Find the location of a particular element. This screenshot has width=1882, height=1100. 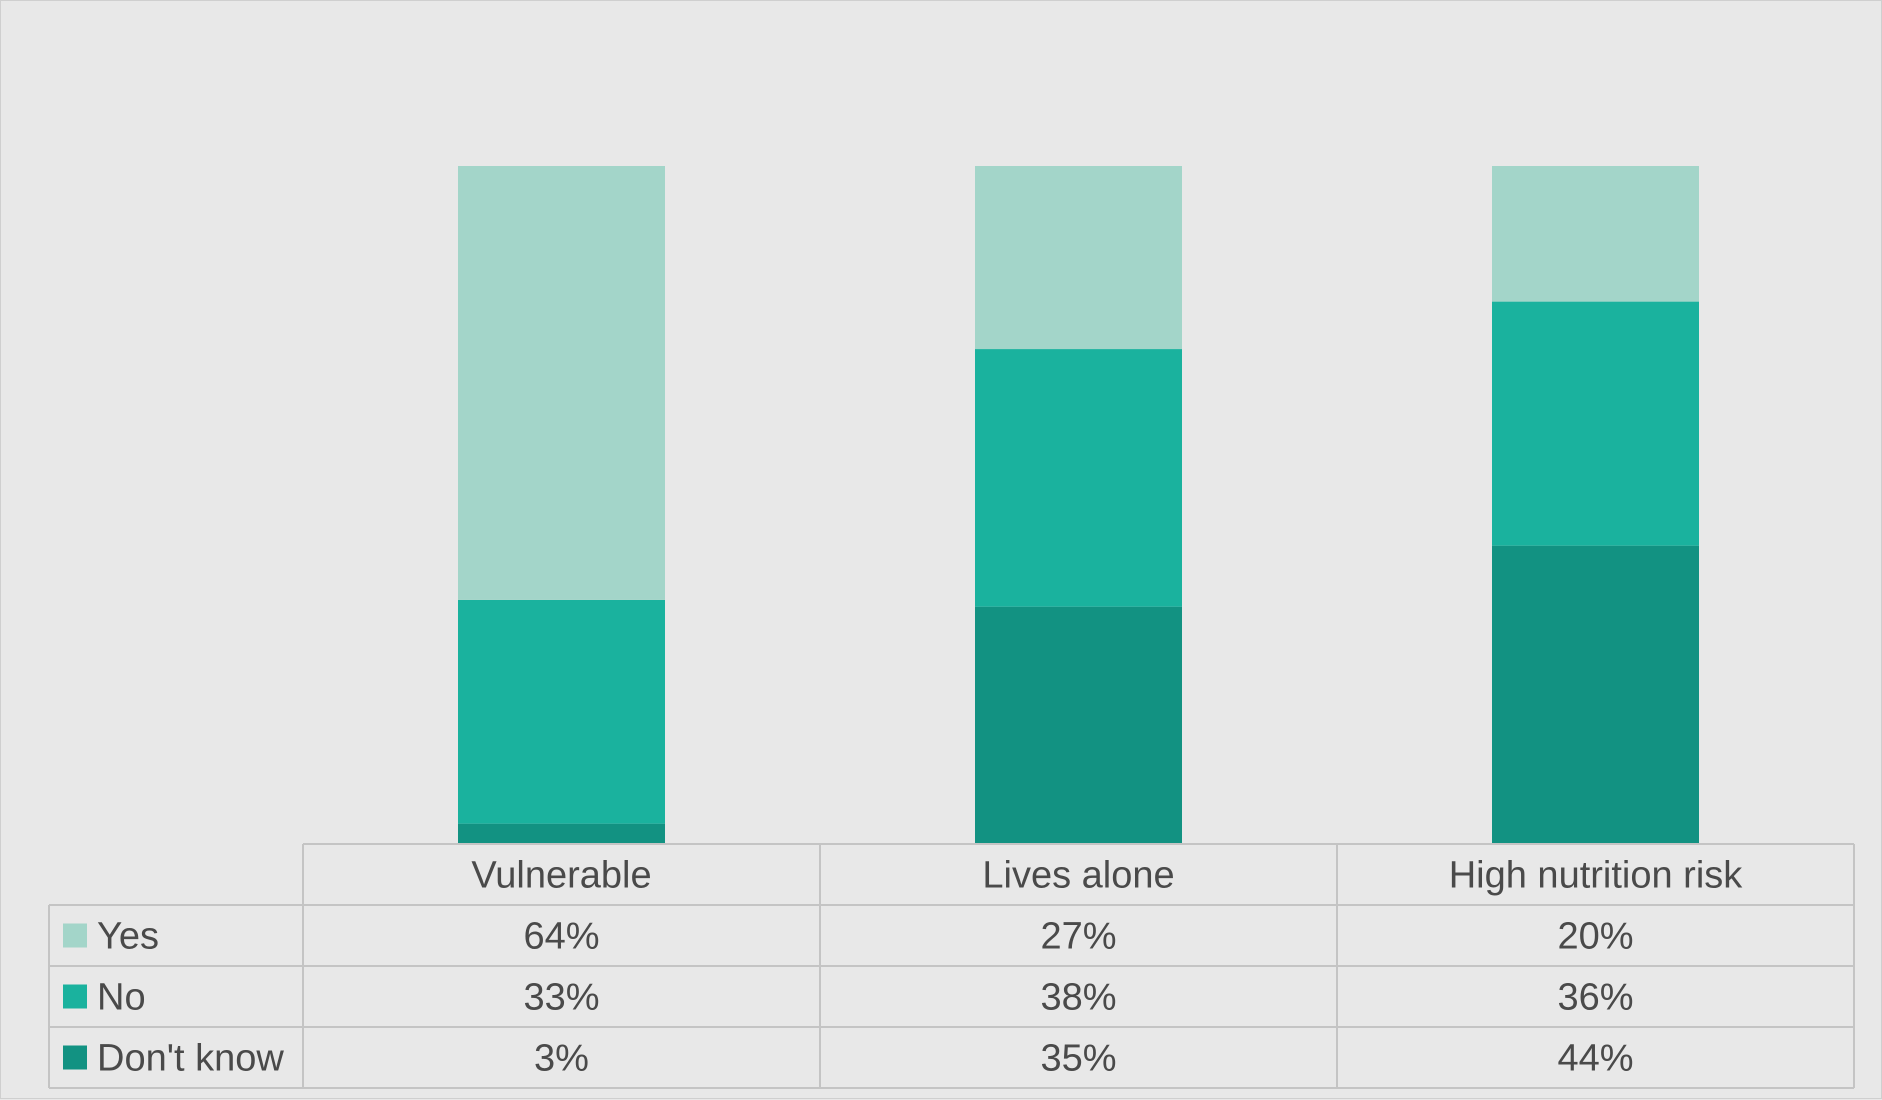

bar-high-nutrition-risk-yes is located at coordinates (1595, 234).